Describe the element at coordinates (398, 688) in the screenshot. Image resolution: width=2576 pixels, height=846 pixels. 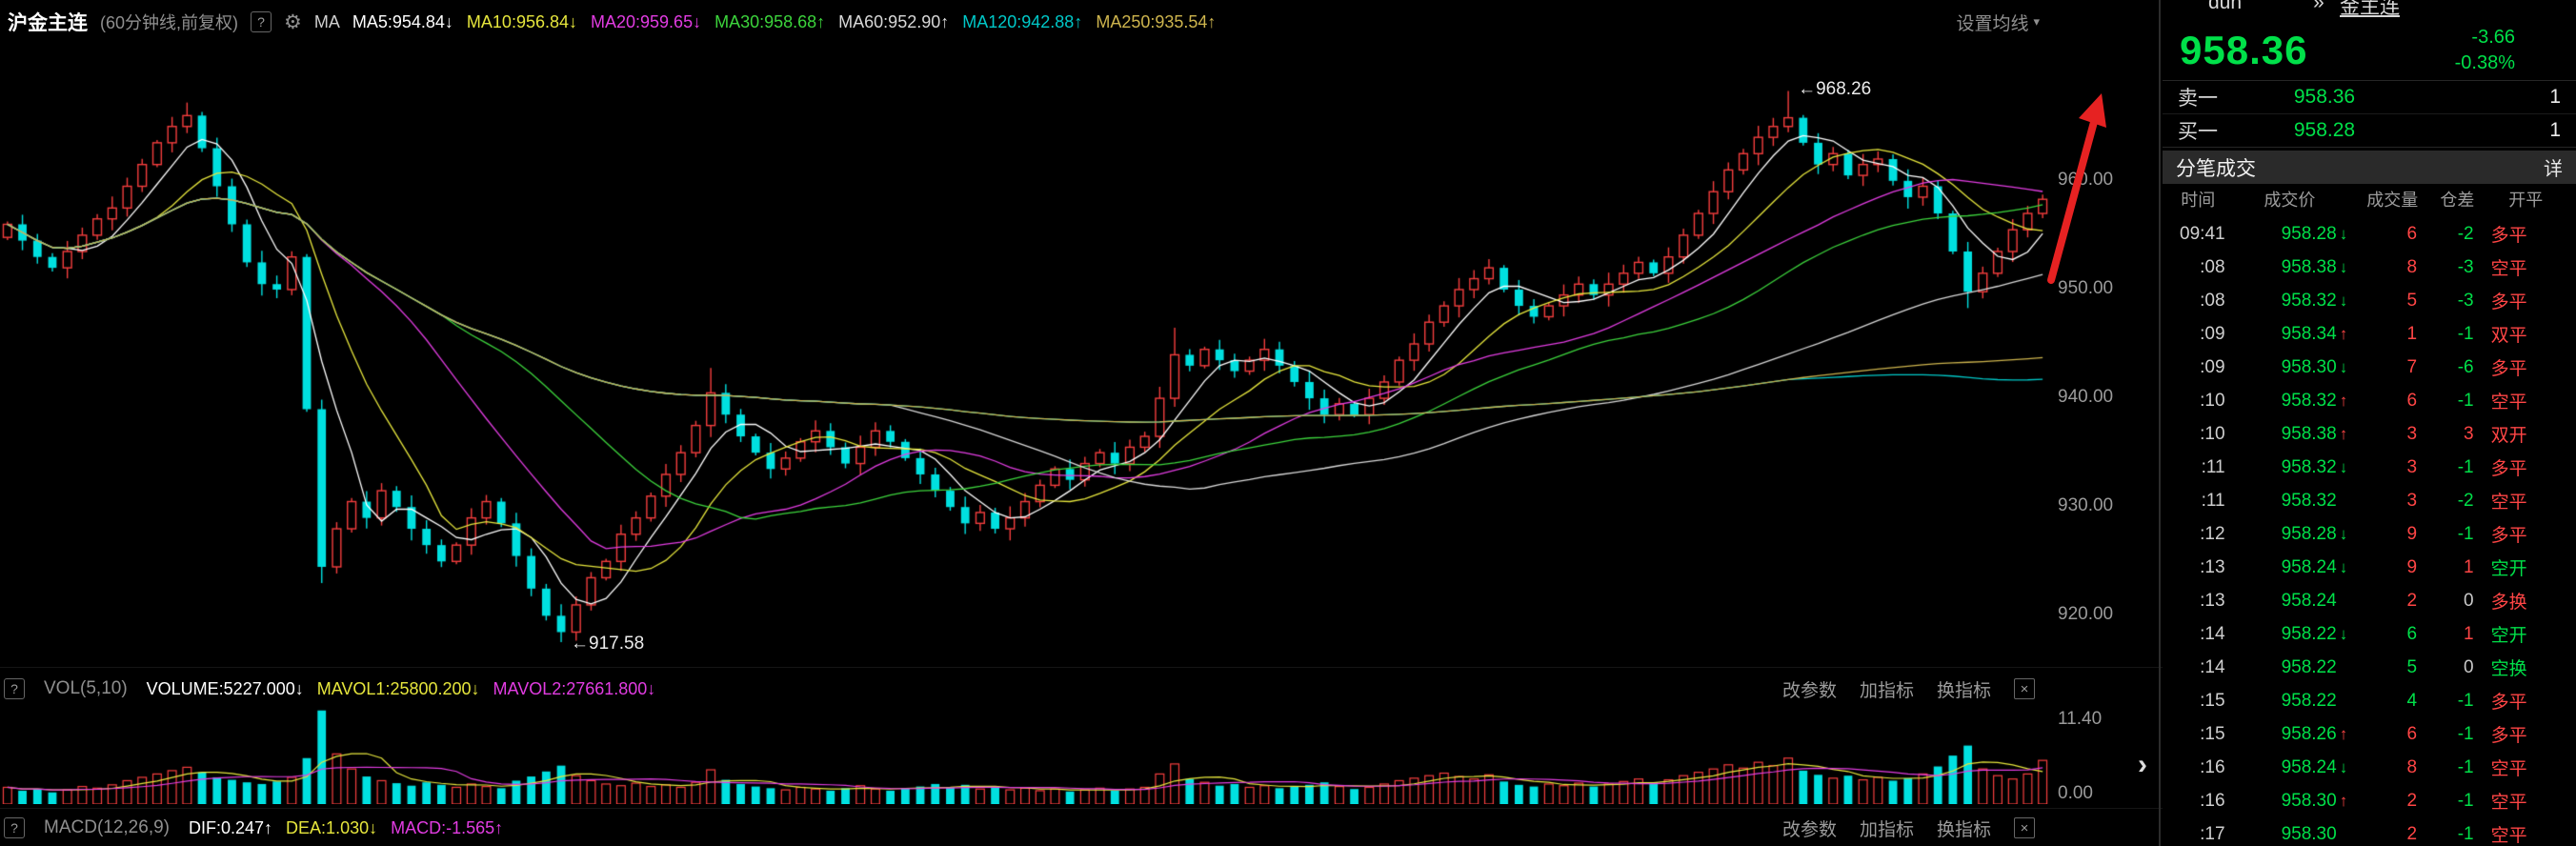
I see `mavol1-value: MAVOL1:25800.200↓` at that location.